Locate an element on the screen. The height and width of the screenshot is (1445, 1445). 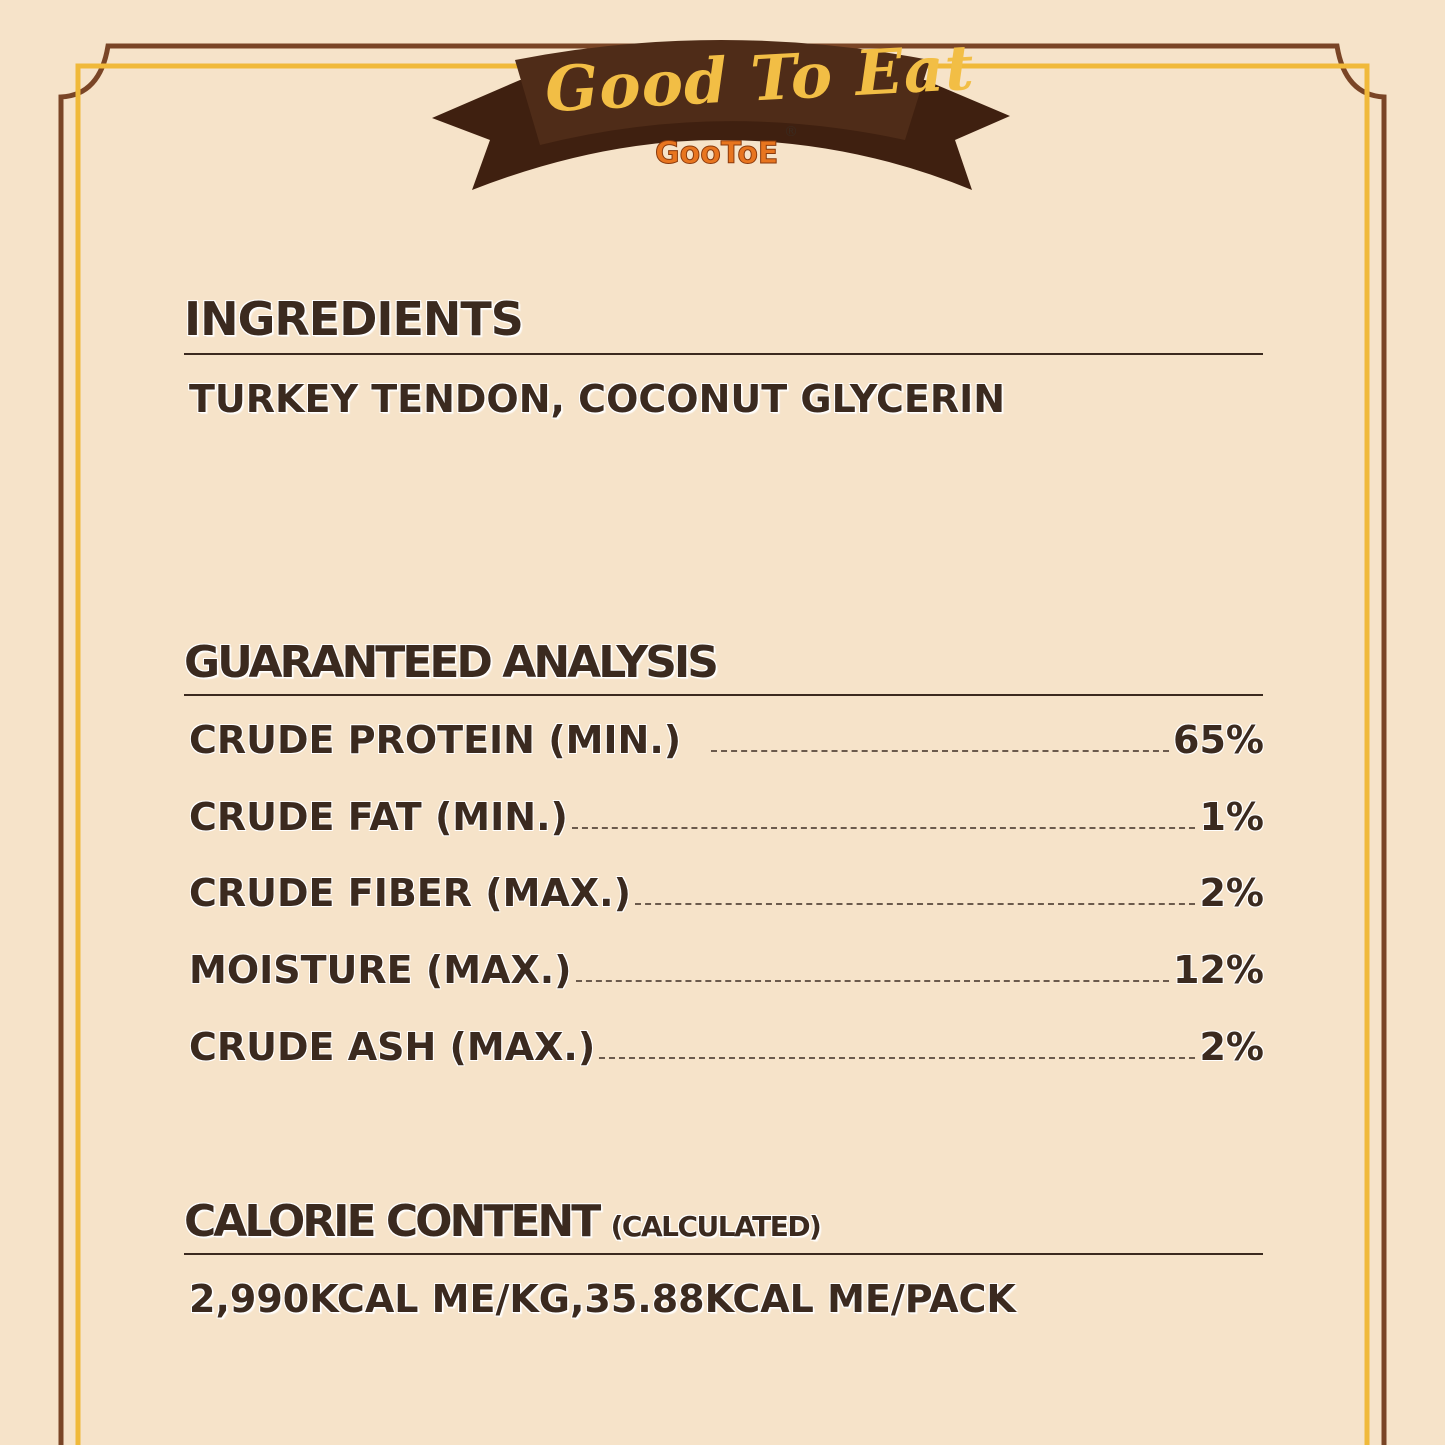
calorie-heading-text: CALORIE CONTENT is located at coordinates (392, 1221).